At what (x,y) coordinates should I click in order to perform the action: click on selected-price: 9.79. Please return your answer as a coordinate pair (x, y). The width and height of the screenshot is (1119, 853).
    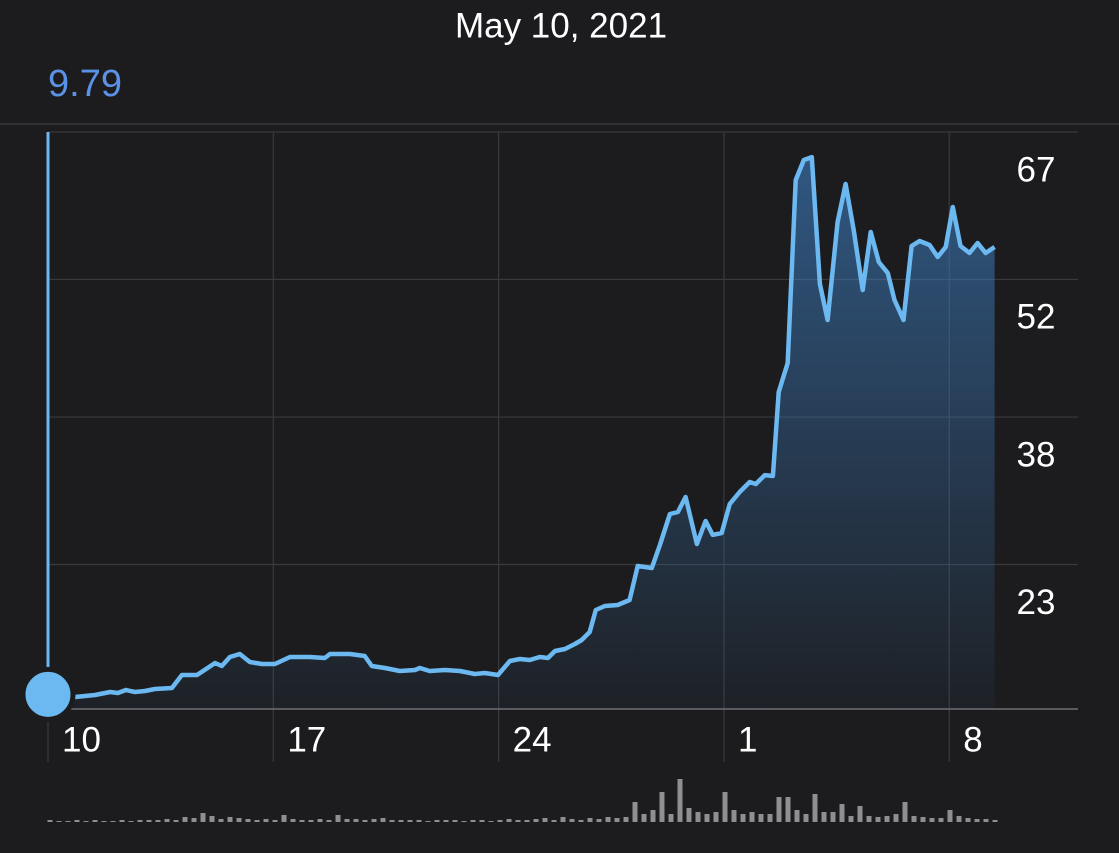
    Looking at the image, I should click on (85, 84).